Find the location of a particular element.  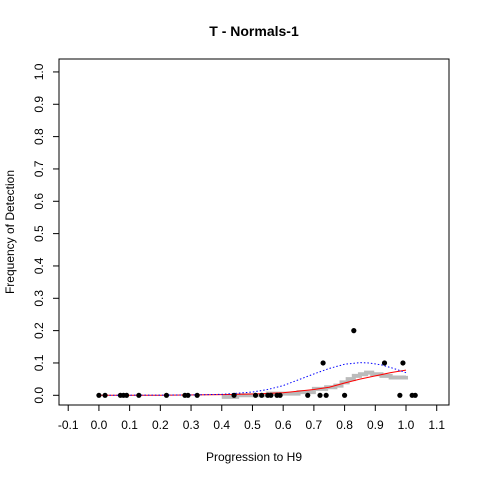

x-tick-label: 0.1 is located at coordinates (129, 425).